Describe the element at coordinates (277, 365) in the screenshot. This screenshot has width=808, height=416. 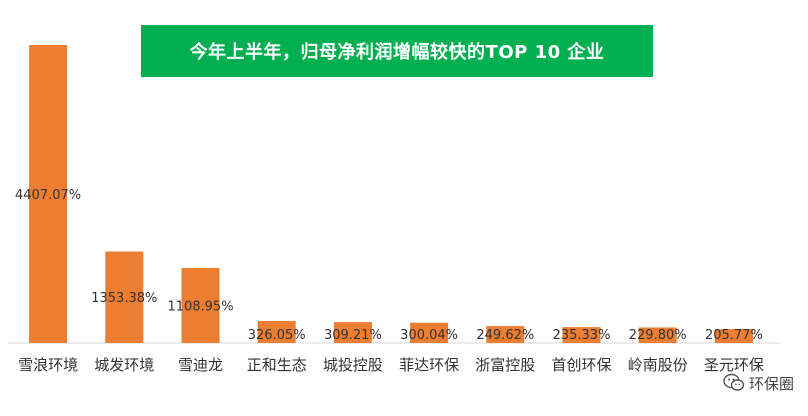
I see `category-label-4: 正和生态` at that location.